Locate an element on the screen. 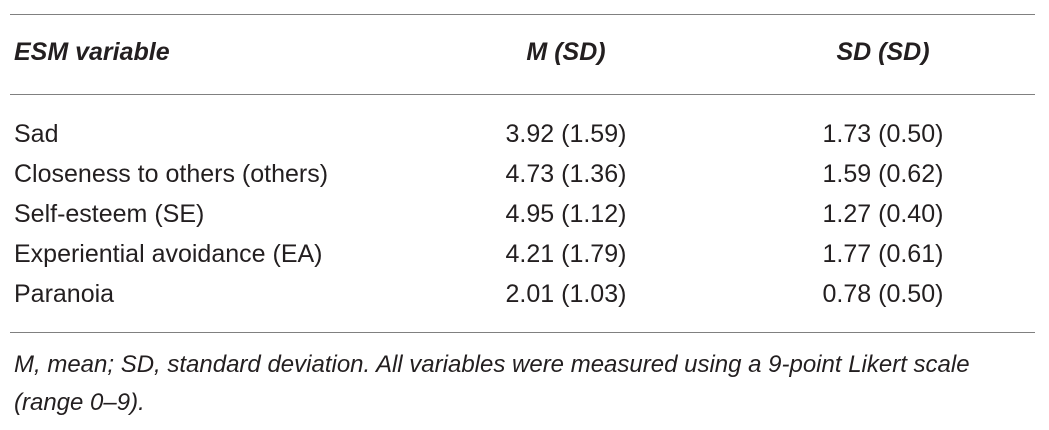 This screenshot has width=1049, height=430. row-sd: 0.78 (0.50) is located at coordinates (883, 294).